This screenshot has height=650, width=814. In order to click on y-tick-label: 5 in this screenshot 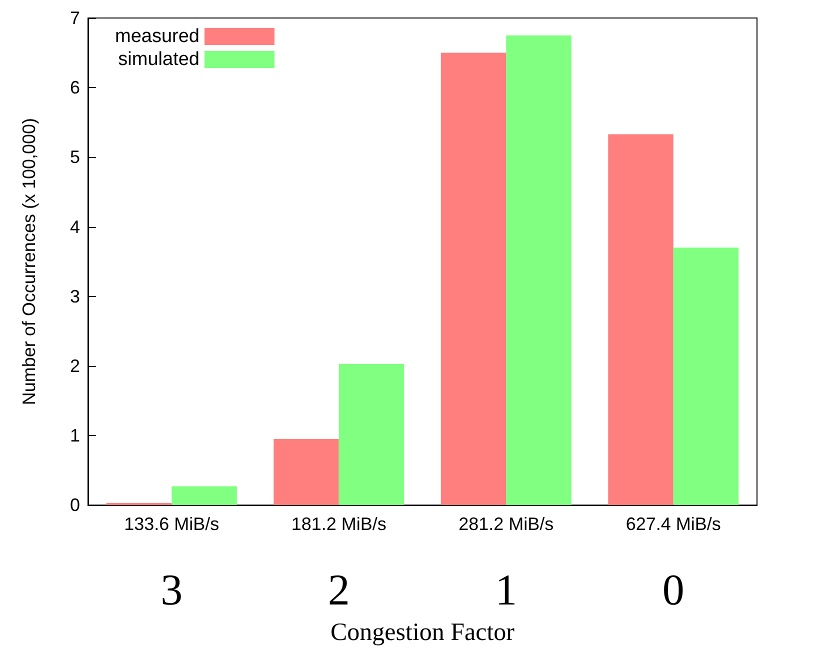, I will do `click(75, 157)`.